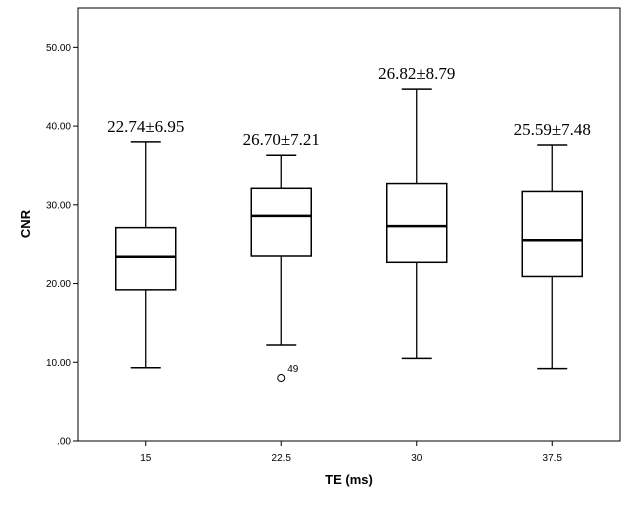 The height and width of the screenshot is (505, 628). Describe the element at coordinates (349, 479) in the screenshot. I see `x-axis-title: TE (ms)` at that location.